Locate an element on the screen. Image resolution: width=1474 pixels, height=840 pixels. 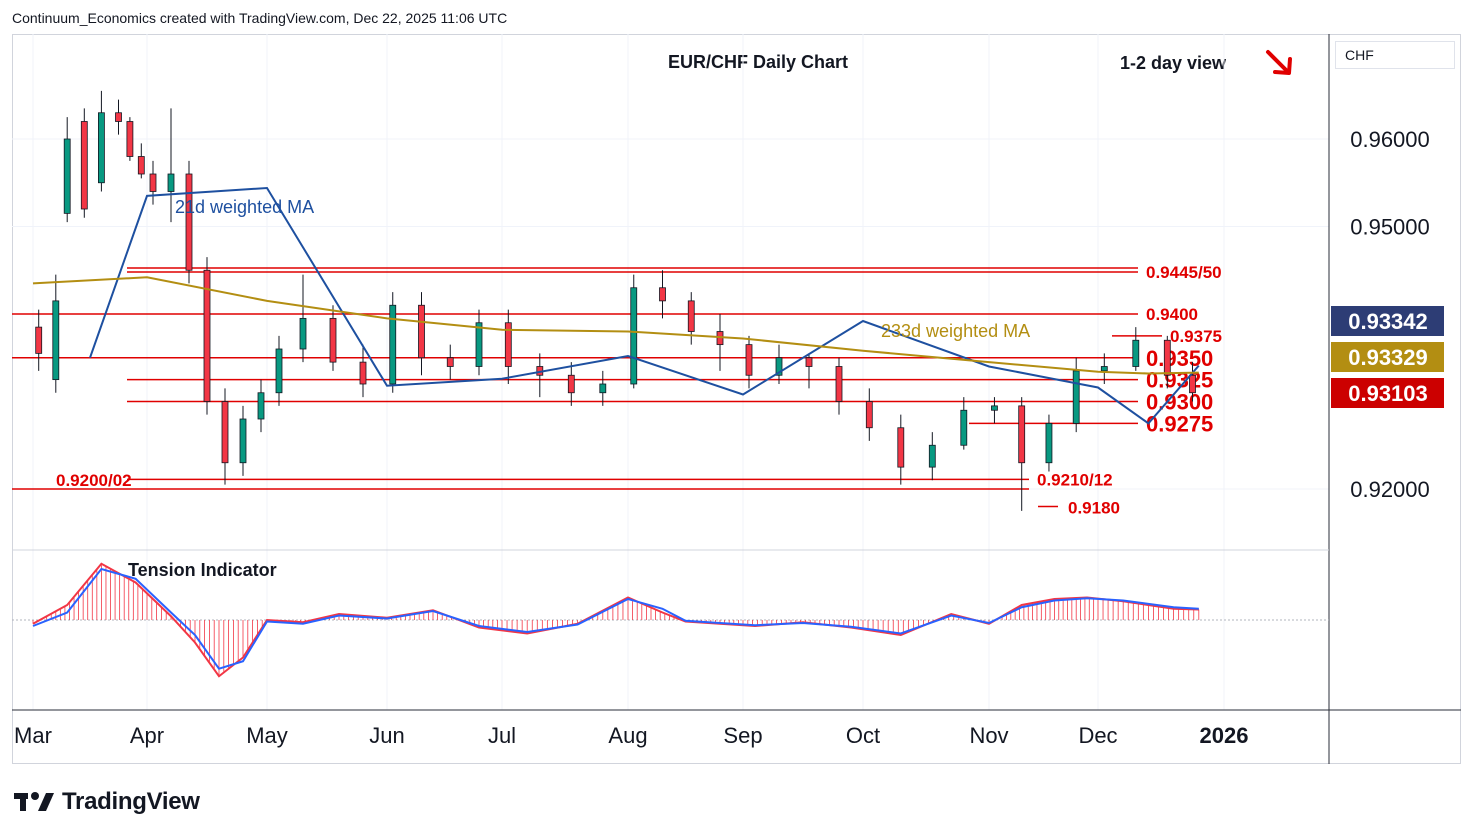
chart-title: EUR/CHF Daily Chart is located at coordinates (758, 62).